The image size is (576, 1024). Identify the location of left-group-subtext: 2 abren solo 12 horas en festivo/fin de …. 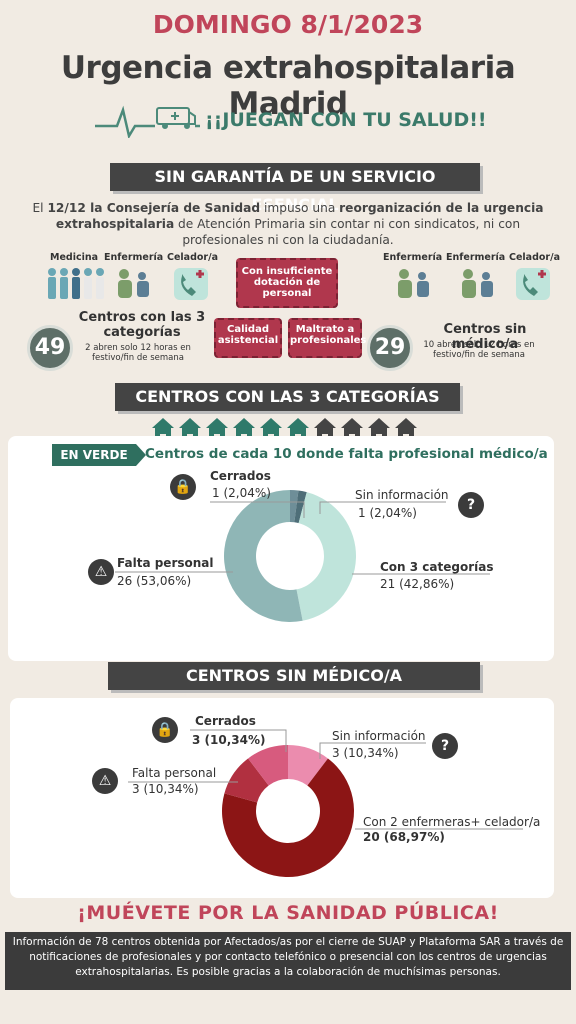
(138, 353).